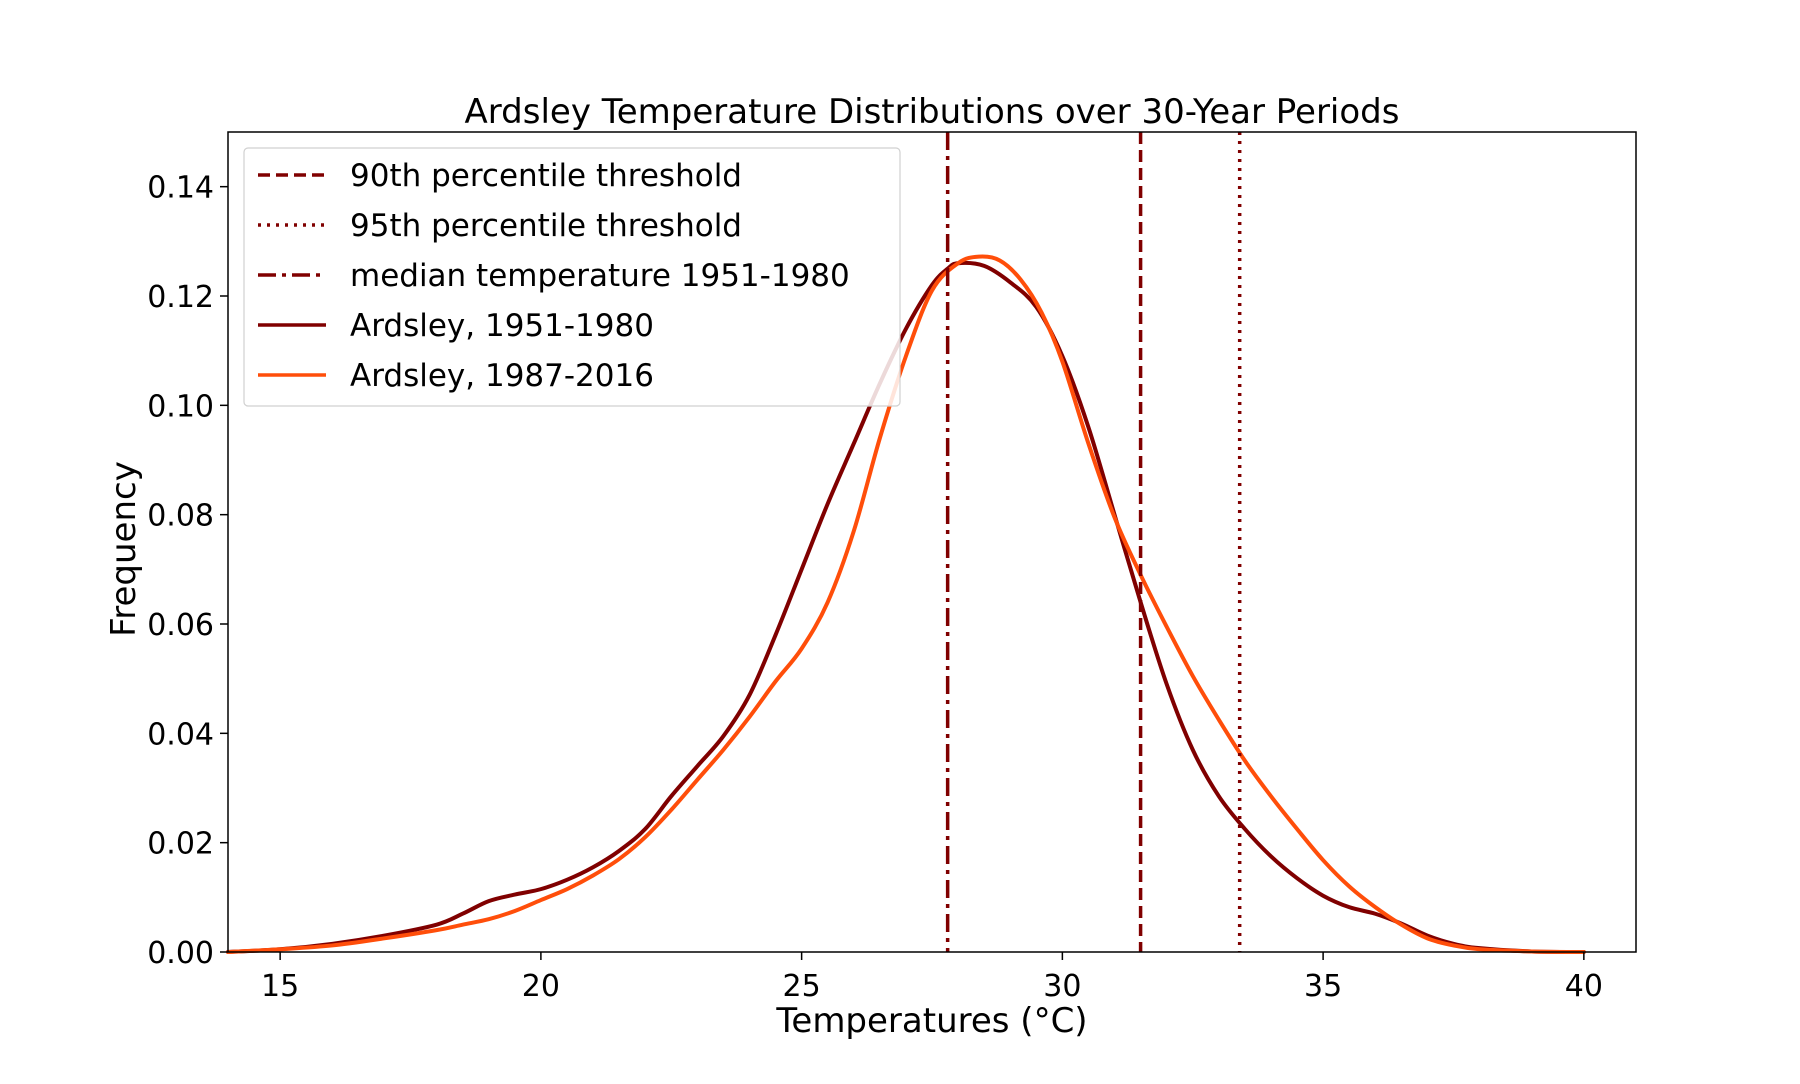 The width and height of the screenshot is (1800, 1084). What do you see at coordinates (546, 226) in the screenshot?
I see `legend-label: 95th percentile threshold` at bounding box center [546, 226].